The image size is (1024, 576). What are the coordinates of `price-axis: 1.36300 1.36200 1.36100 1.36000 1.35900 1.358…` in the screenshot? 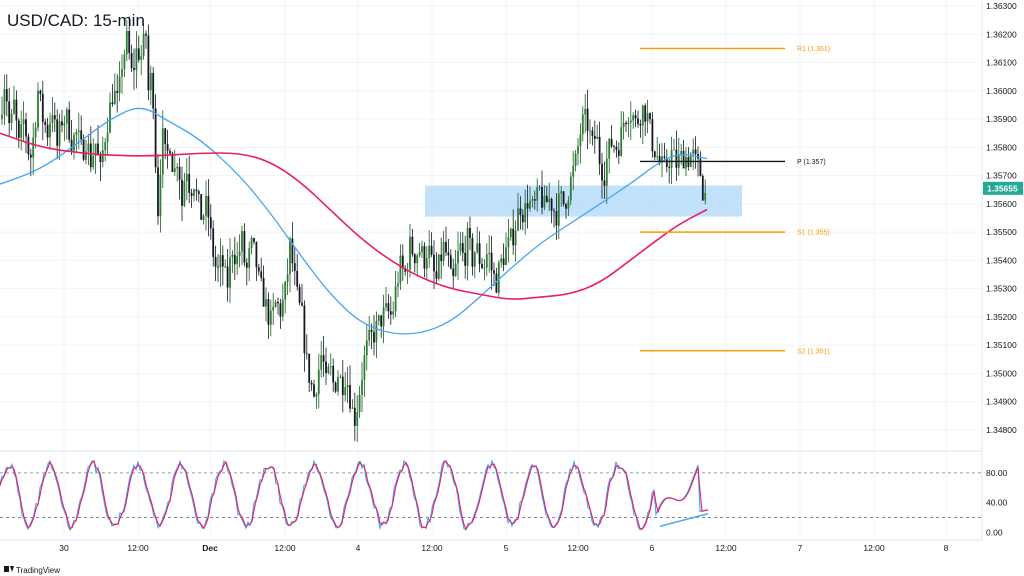 It's located at (1001, 218).